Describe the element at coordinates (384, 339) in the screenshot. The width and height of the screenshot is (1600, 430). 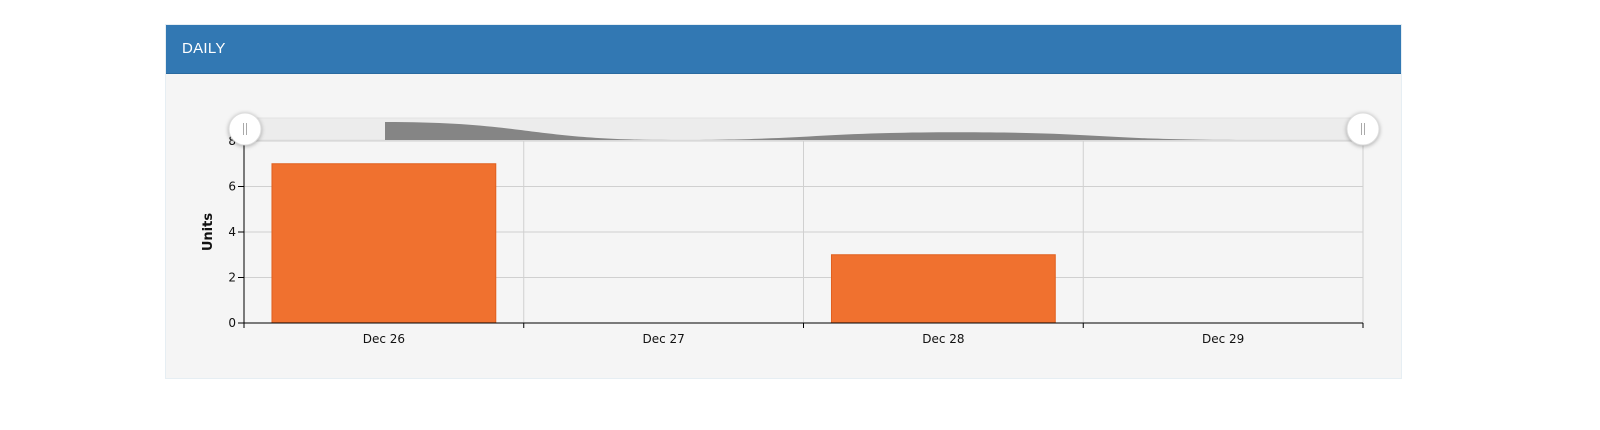
I see `x-tick-label: Dec 26` at that location.